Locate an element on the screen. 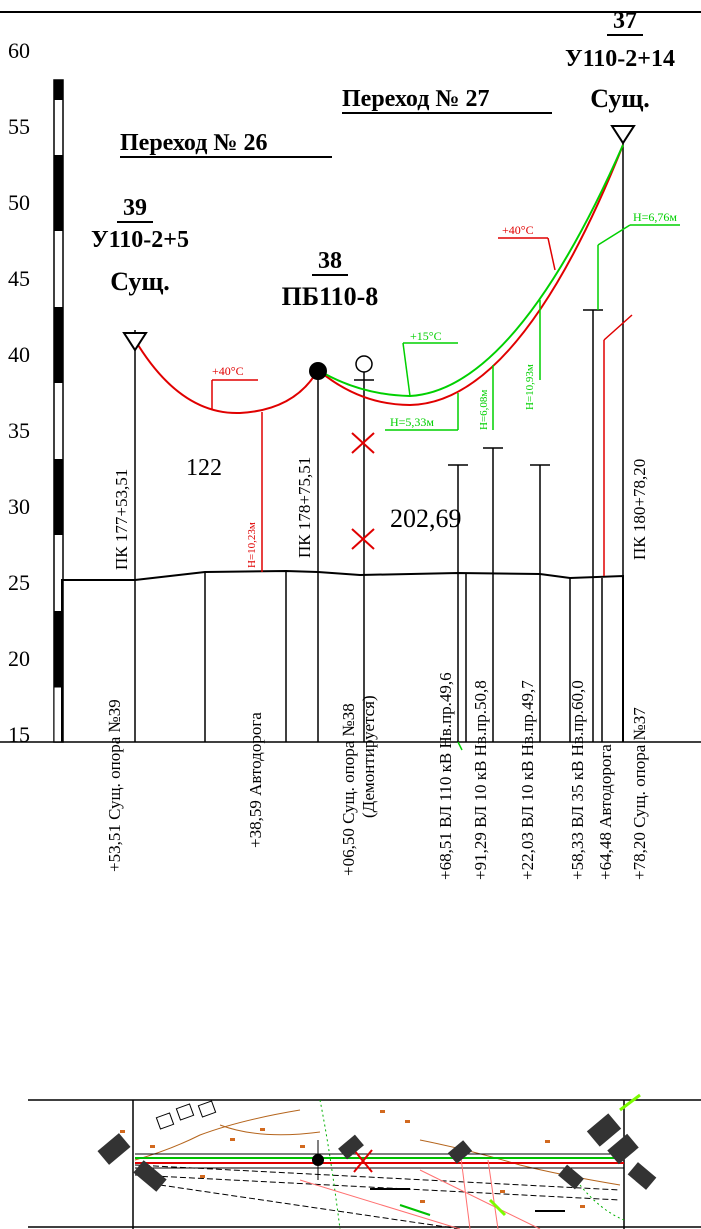 This screenshot has width=701, height=1229. scale-label-40: 40 is located at coordinates (19, 354).